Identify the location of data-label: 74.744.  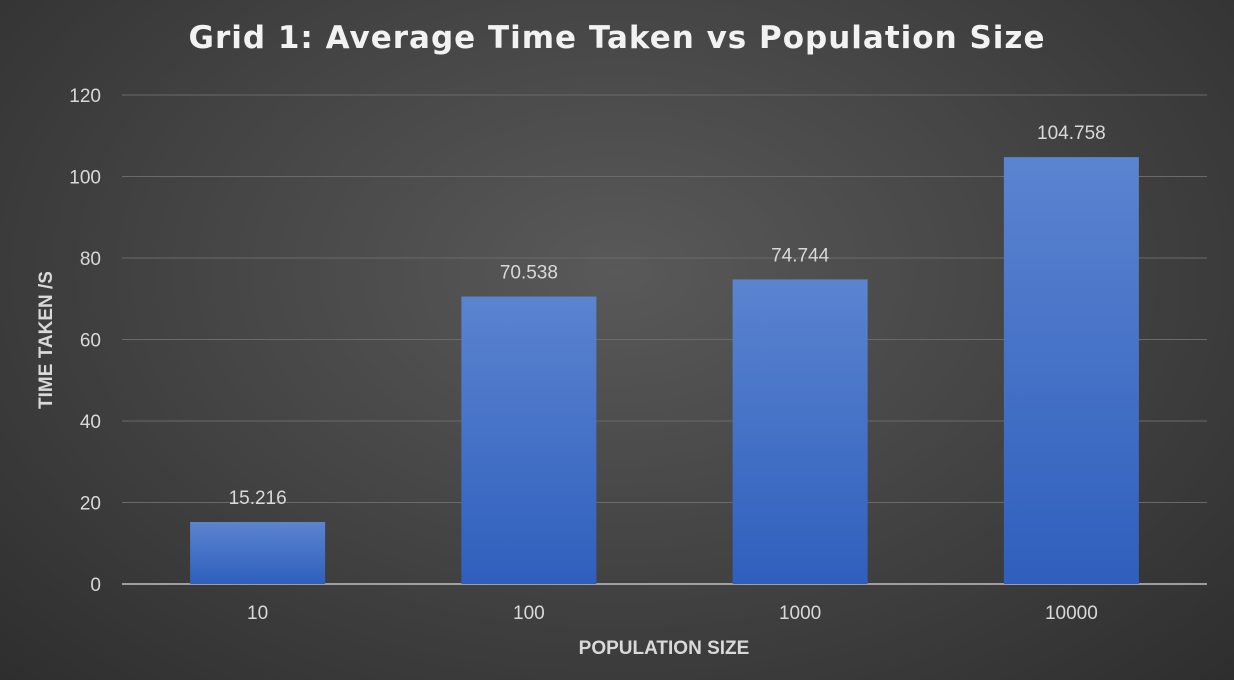
(800, 255).